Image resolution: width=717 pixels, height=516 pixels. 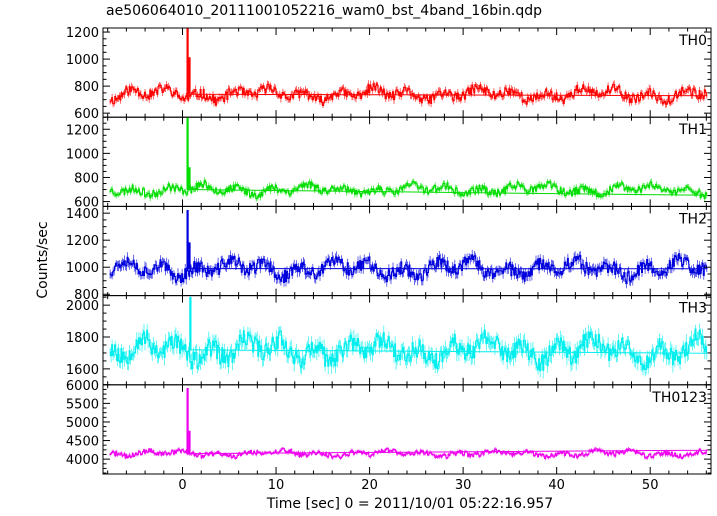 I want to click on x-ticks-th2, so click(x=407, y=251).